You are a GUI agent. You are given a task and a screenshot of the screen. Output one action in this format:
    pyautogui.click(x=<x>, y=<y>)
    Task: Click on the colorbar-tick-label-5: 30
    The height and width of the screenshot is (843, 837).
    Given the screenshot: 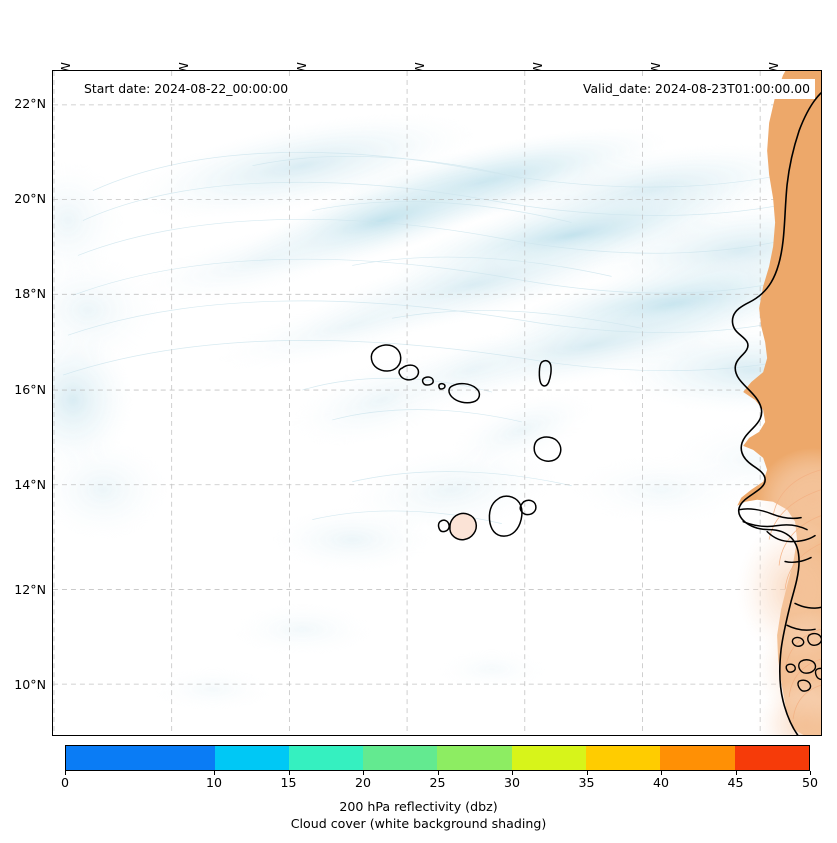 What is the action you would take?
    pyautogui.click(x=512, y=782)
    